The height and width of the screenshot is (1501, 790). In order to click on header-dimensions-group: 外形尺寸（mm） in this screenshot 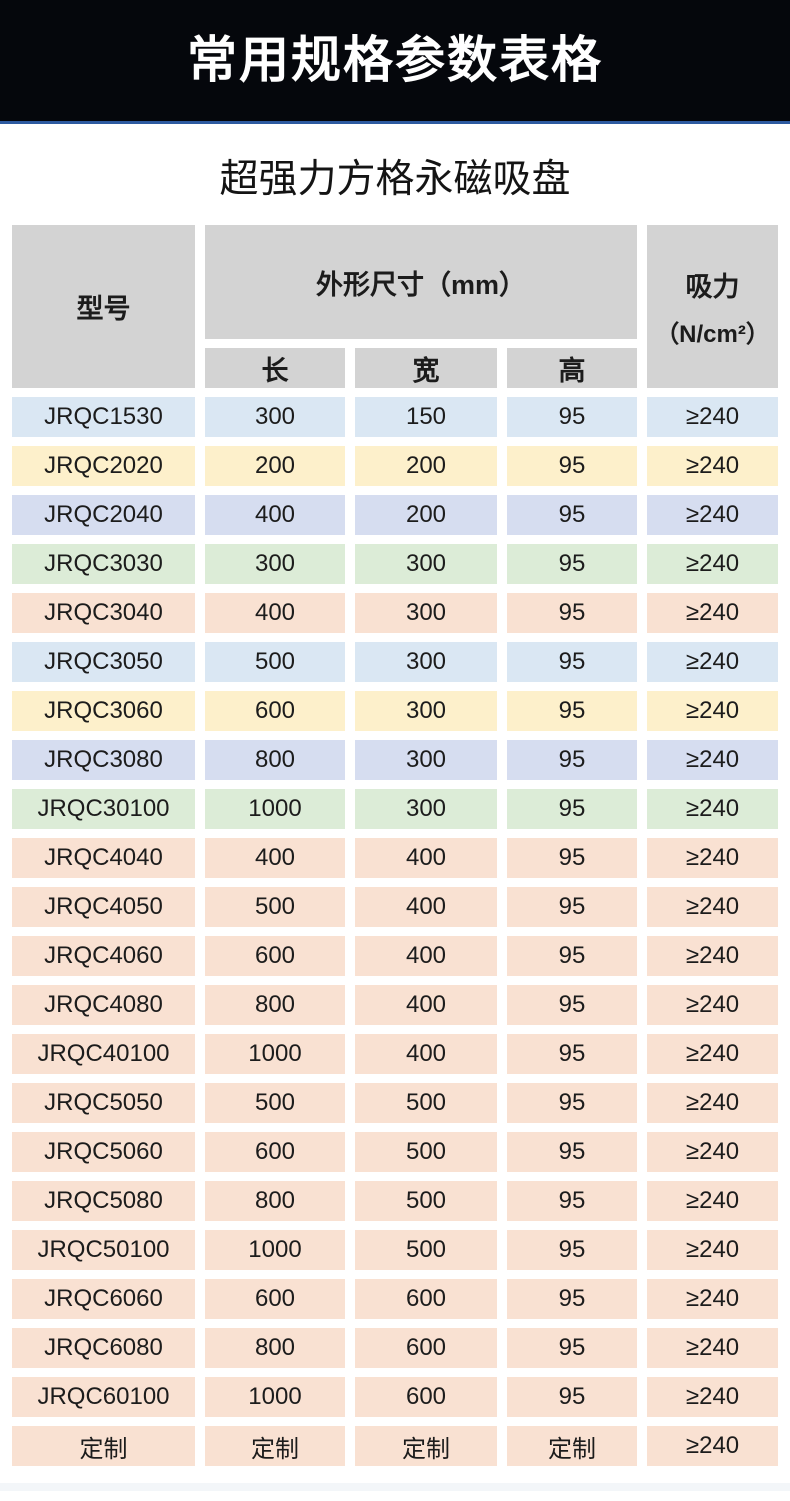, I will do `click(421, 282)`.